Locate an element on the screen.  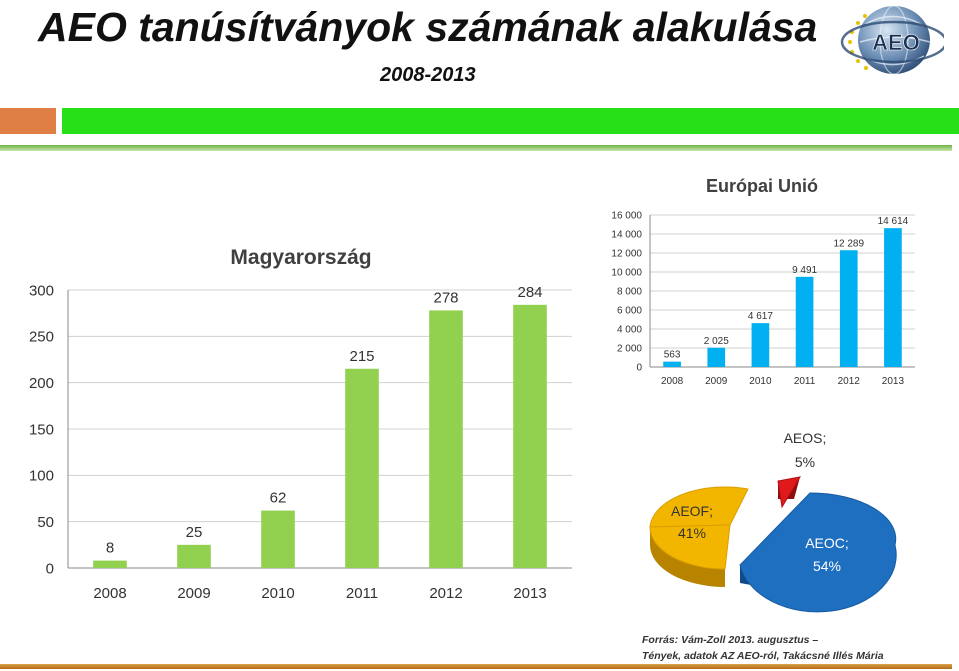
logo-text: AEO is located at coordinates (896, 42).